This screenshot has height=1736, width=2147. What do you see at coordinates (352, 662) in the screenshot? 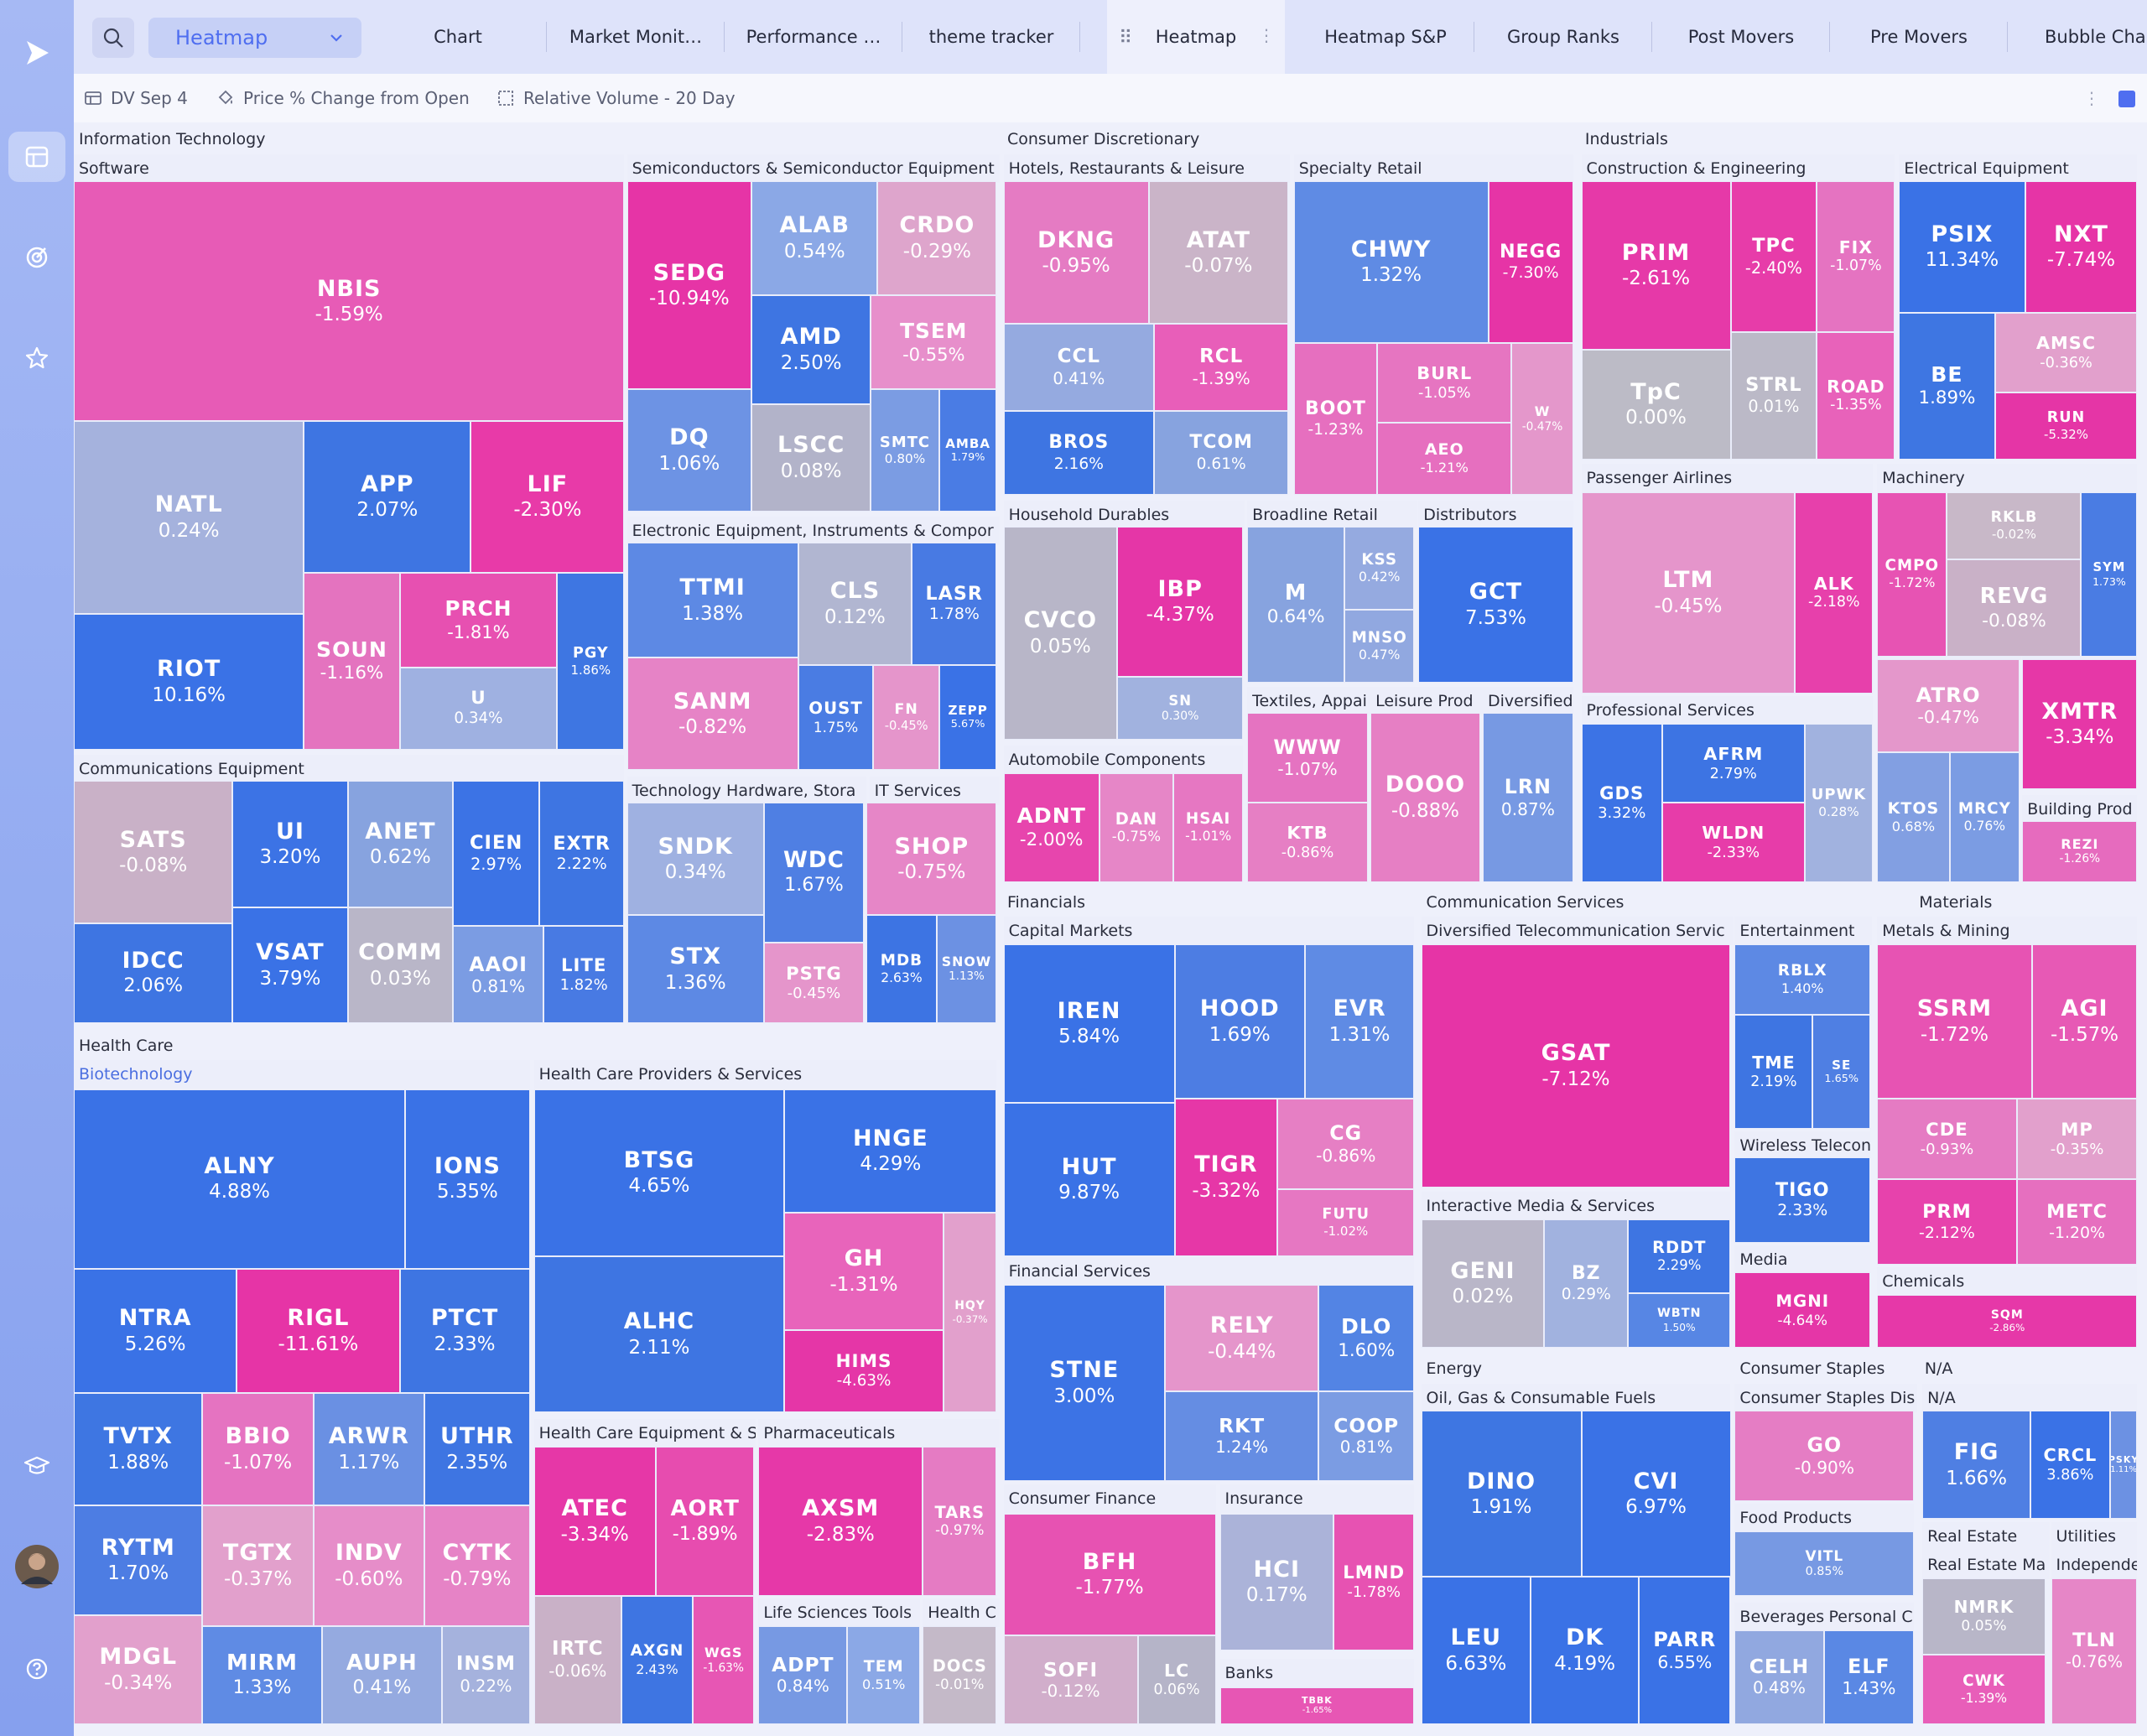
I see `ticker-tile: SOUN -1.16%` at bounding box center [352, 662].